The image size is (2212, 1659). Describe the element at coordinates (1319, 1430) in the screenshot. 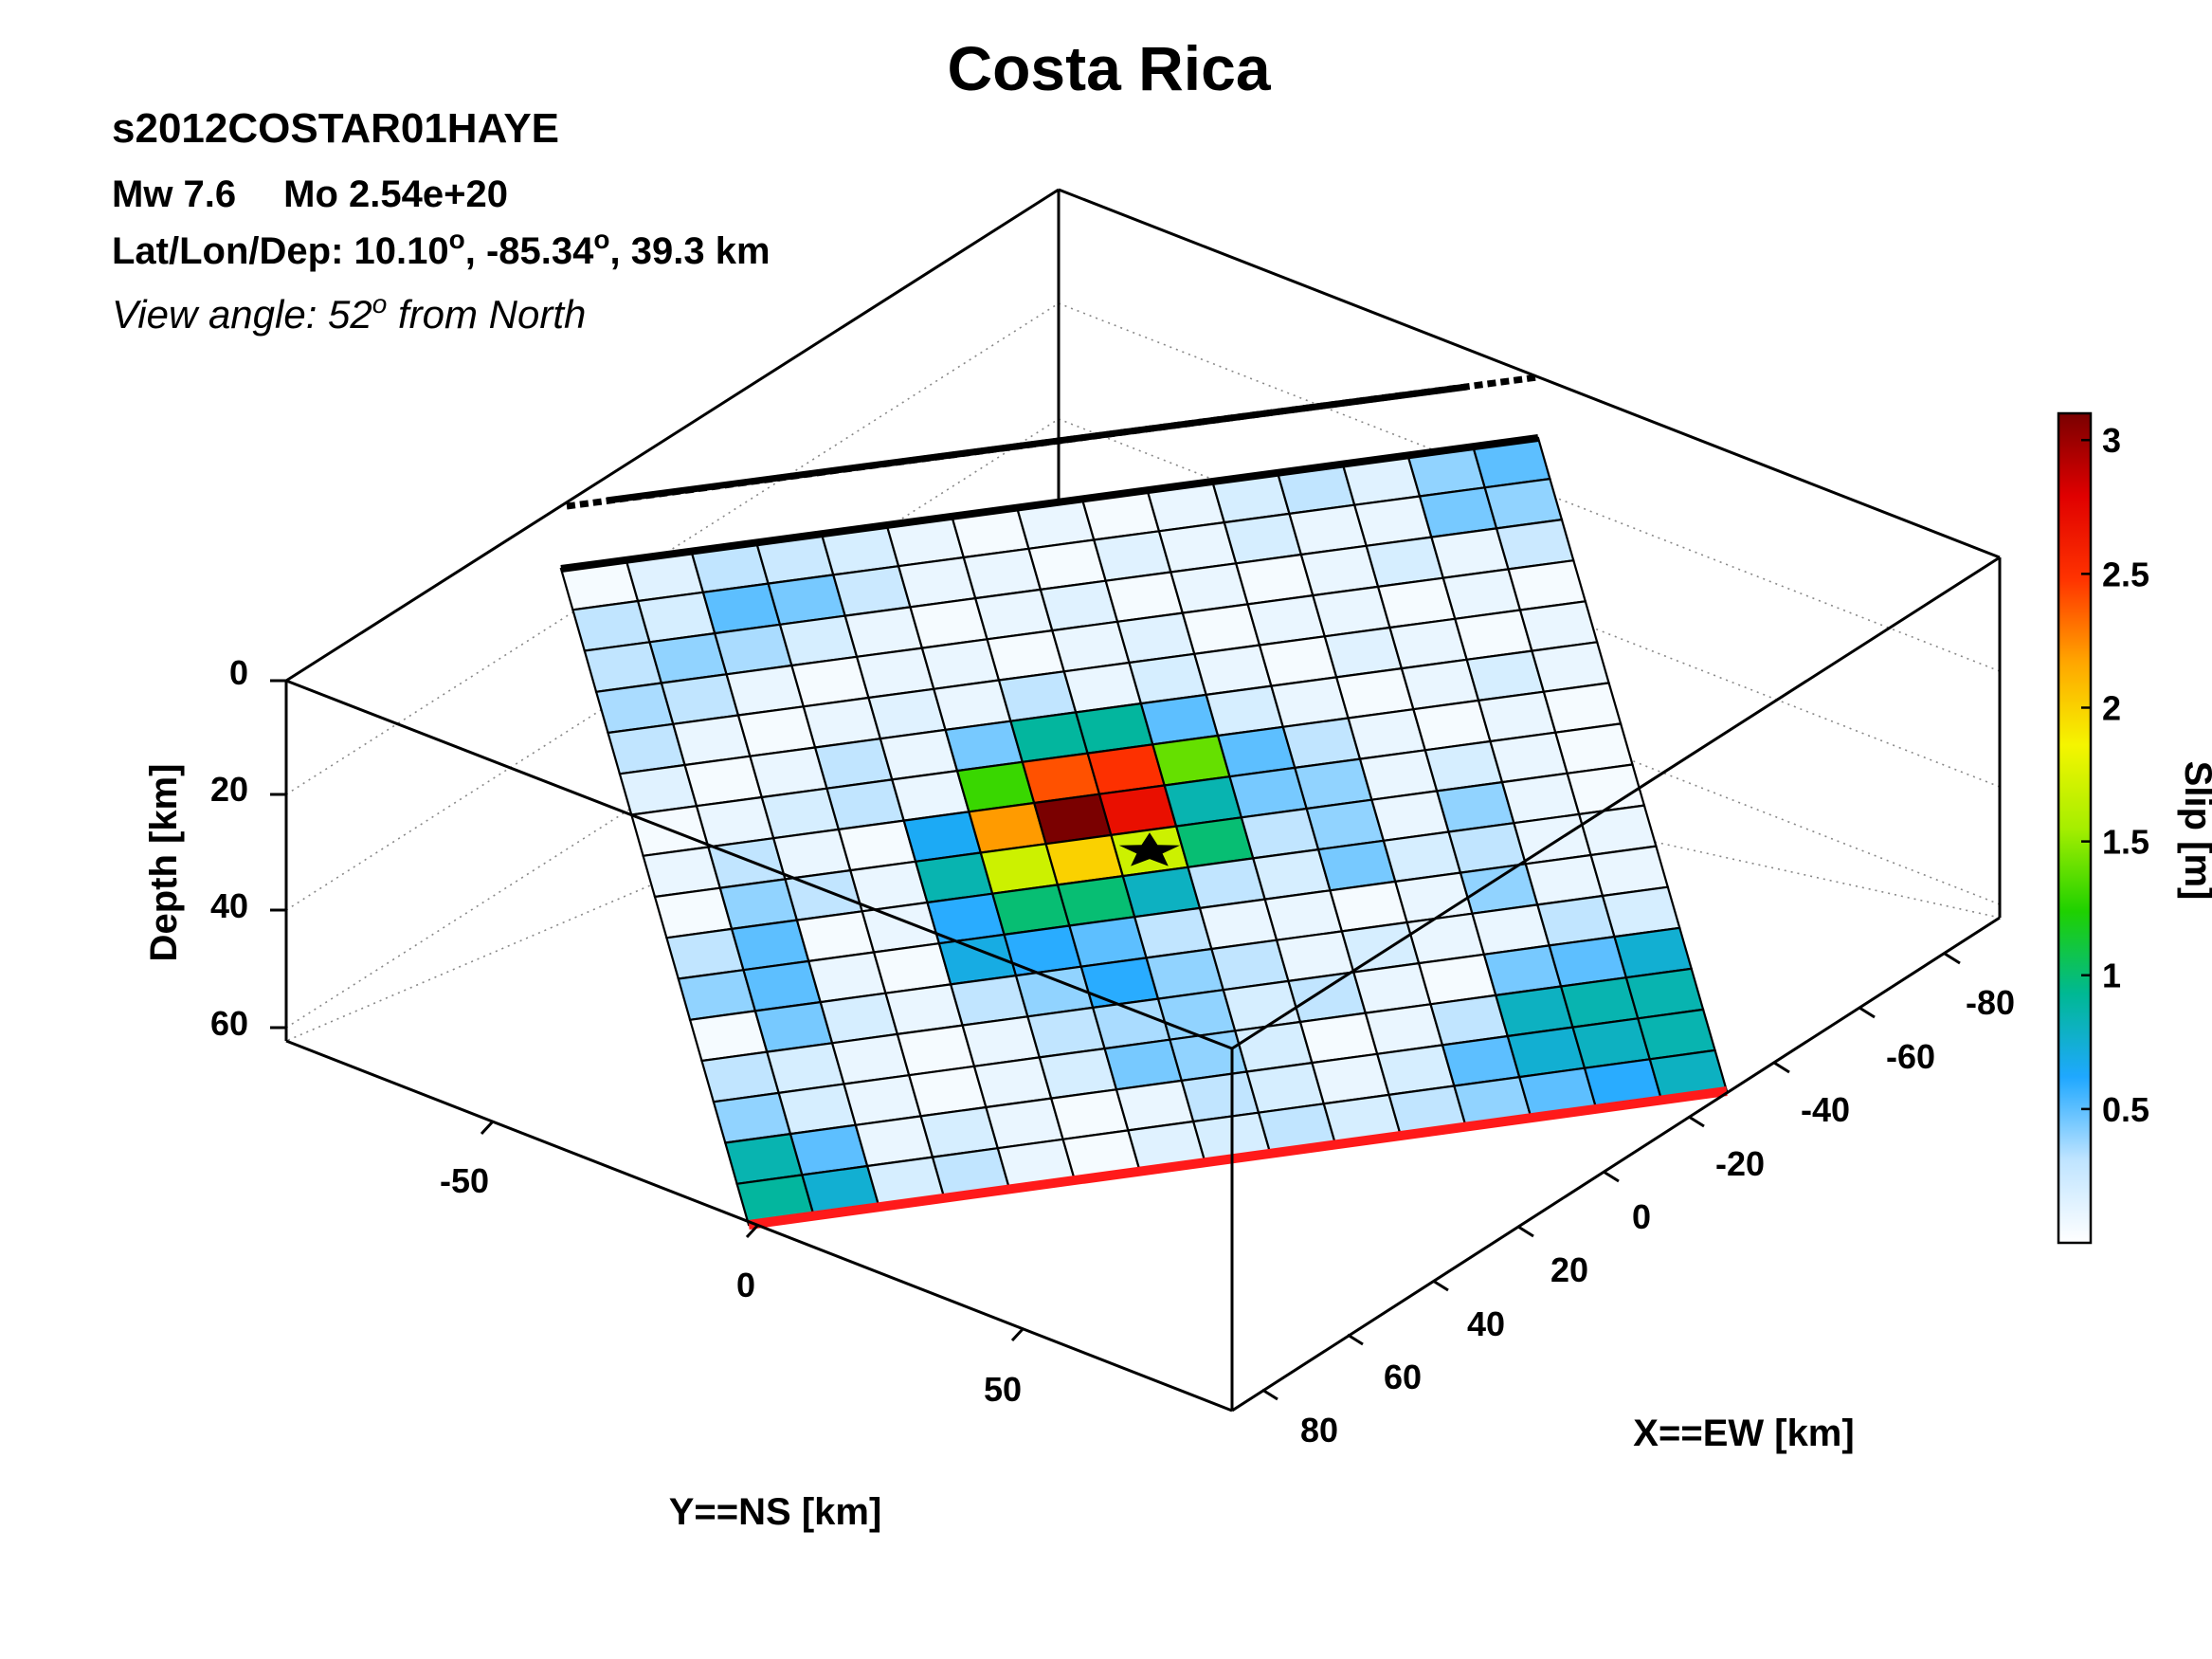

I see `x-tick-label: 80` at that location.